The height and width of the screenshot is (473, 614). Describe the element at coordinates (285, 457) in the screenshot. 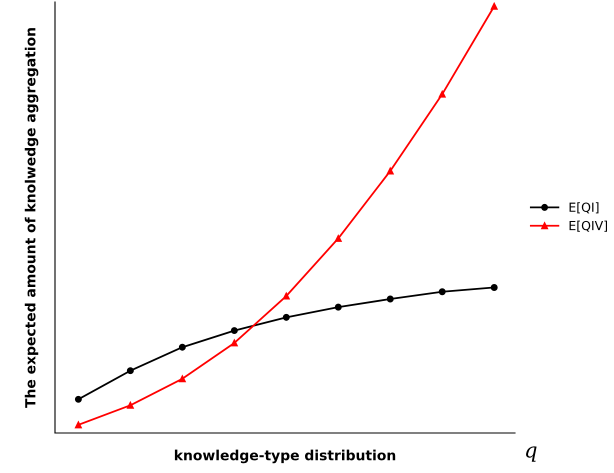

I see `x-axis-title: knowledge-type distribution` at that location.